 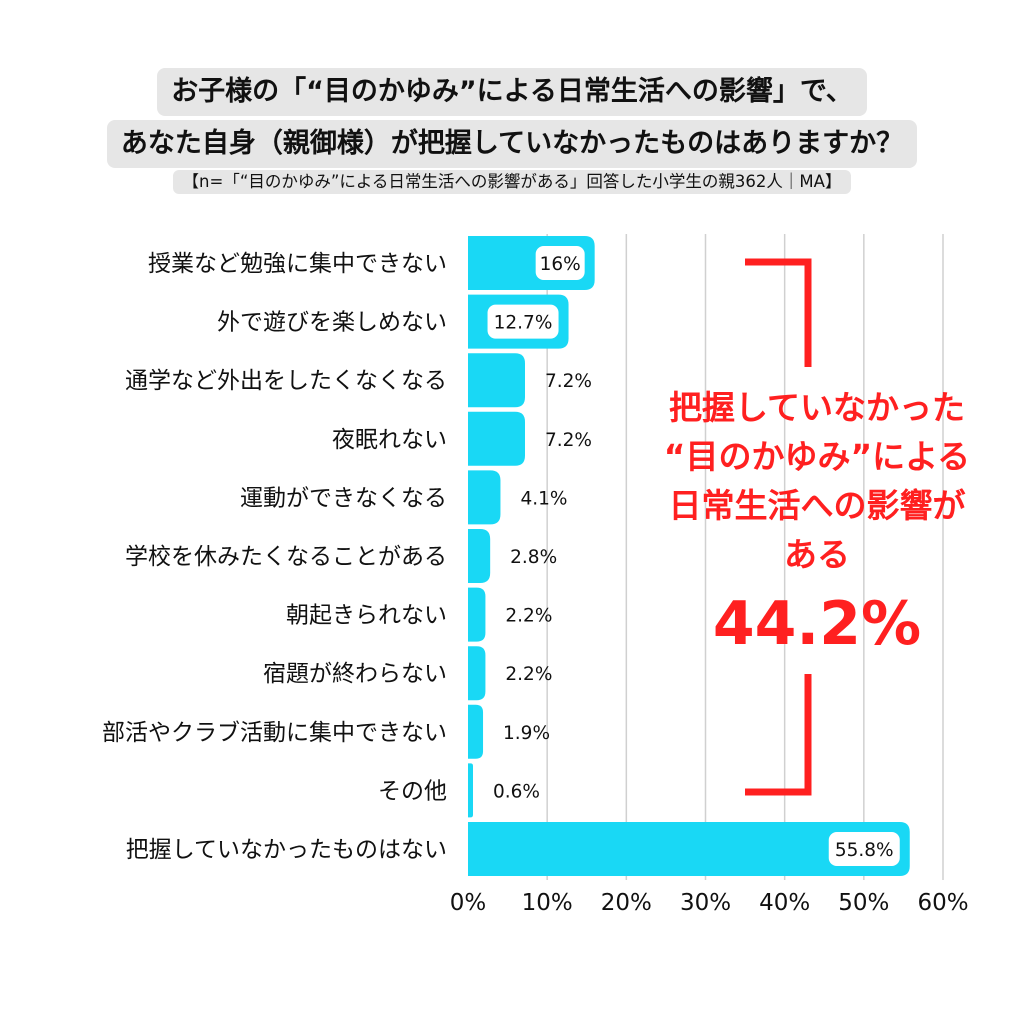 I want to click on category-label: 宿題が終わらない, so click(x=355, y=674).